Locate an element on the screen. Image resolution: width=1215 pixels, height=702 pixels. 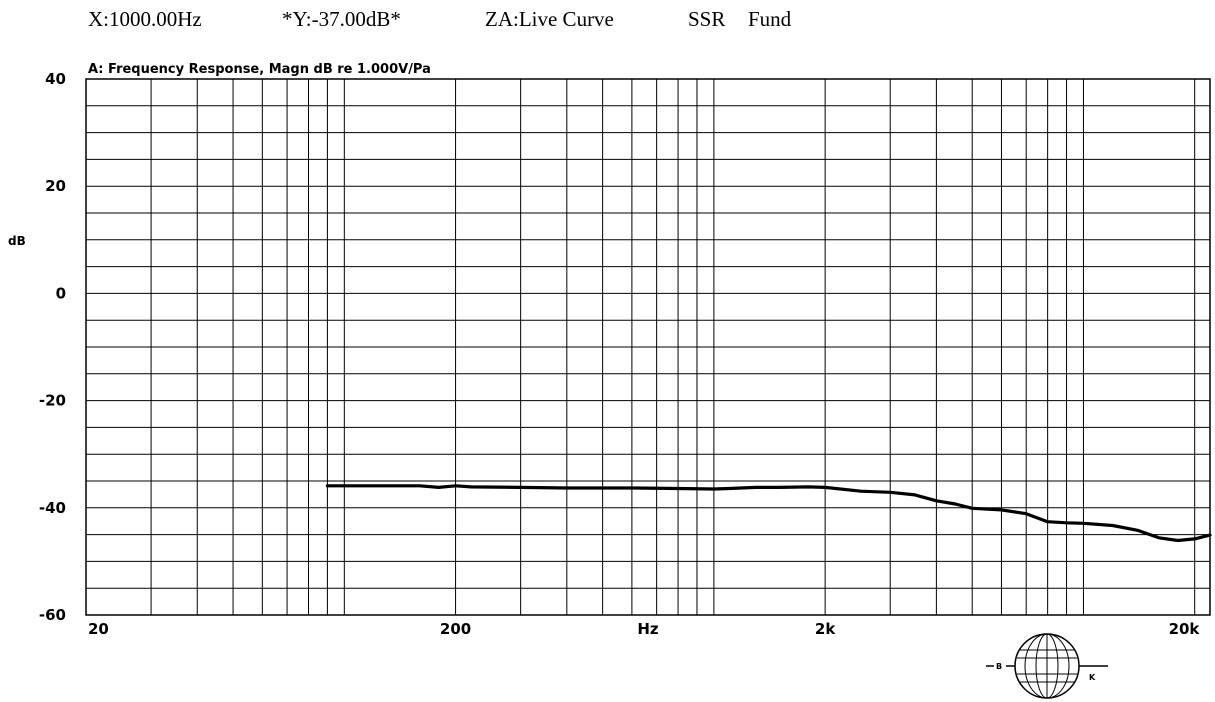
x-axis-label: Hz is located at coordinates (648, 629).